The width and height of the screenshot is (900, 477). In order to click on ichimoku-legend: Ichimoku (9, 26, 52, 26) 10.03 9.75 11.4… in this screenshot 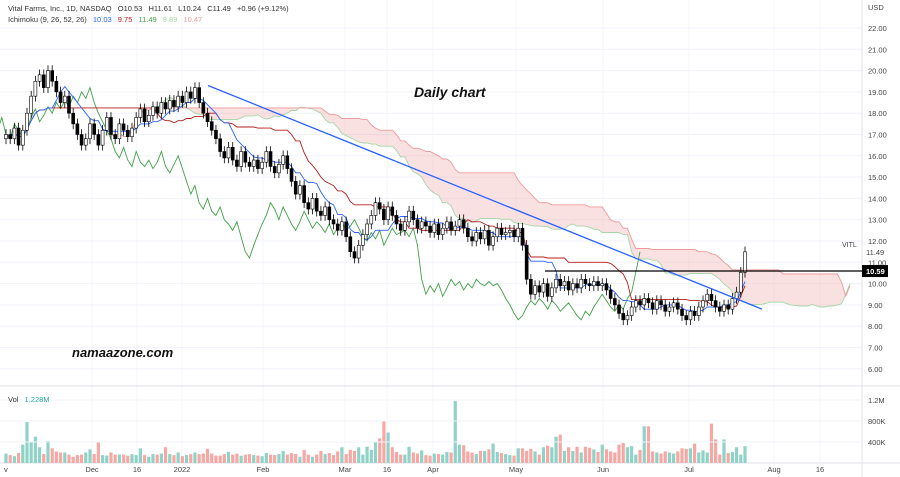, I will do `click(107, 19)`.